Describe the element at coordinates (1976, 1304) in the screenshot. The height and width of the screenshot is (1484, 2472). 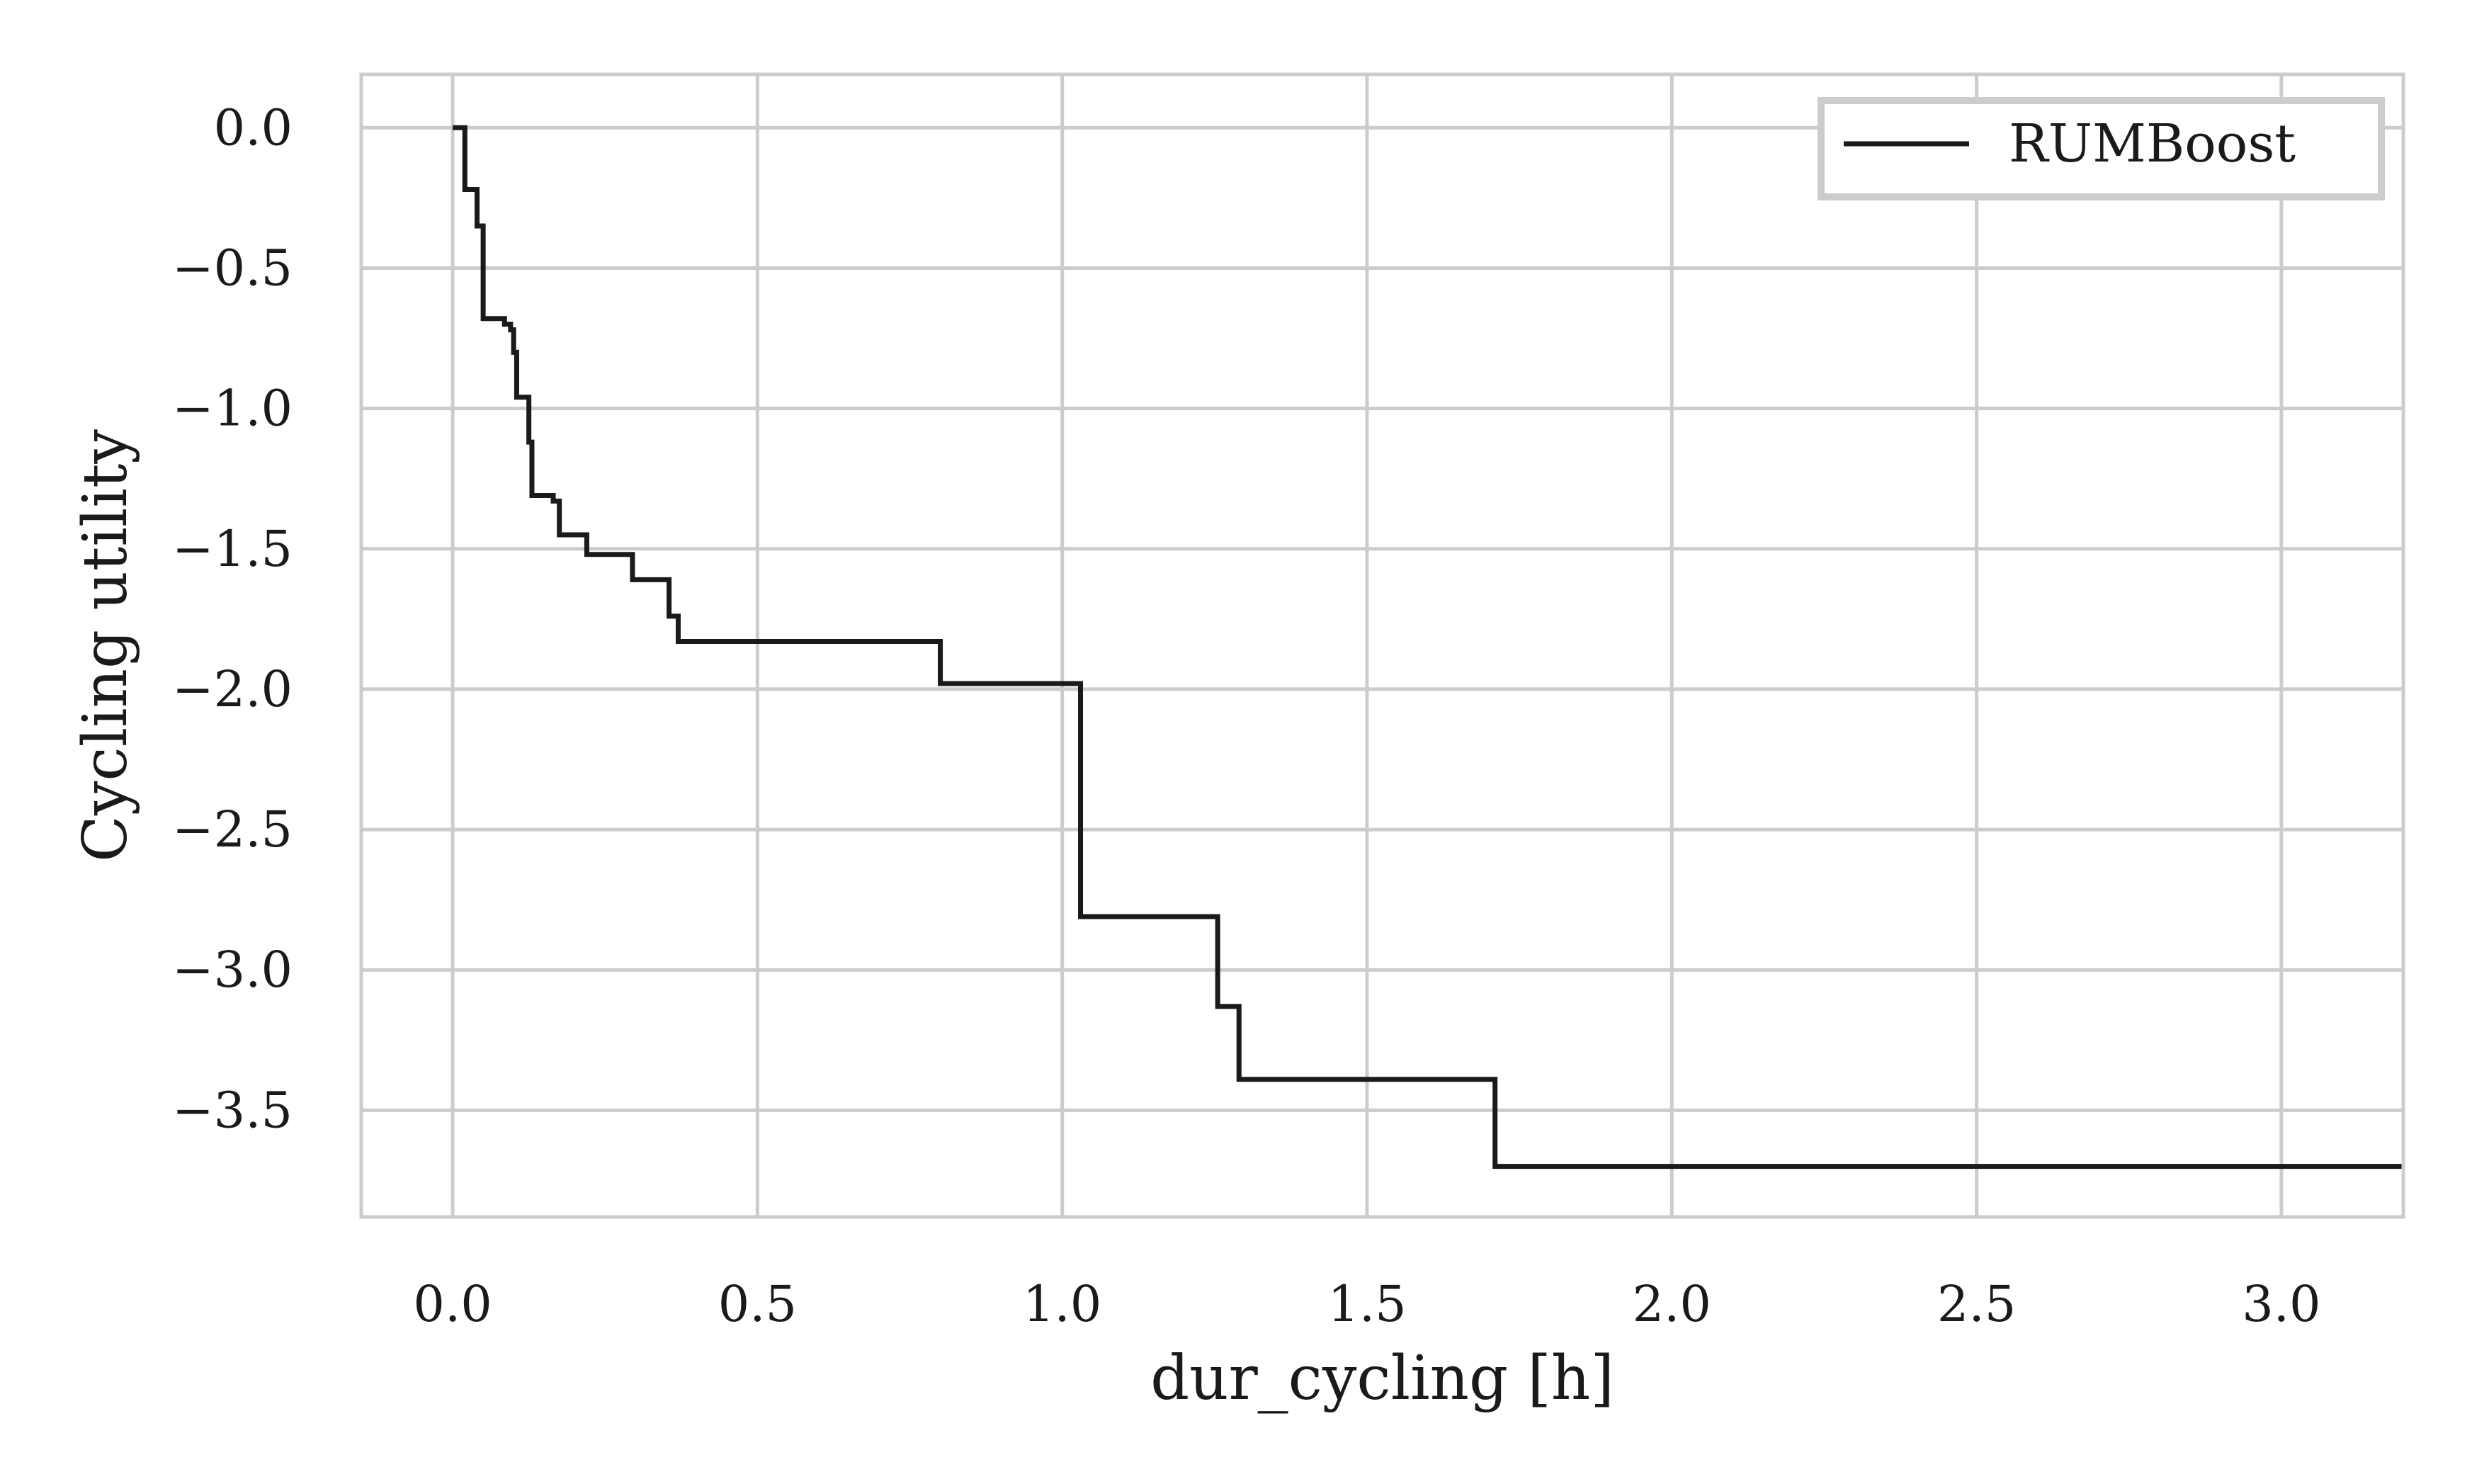
I see `x-tick-label: 2.5` at that location.